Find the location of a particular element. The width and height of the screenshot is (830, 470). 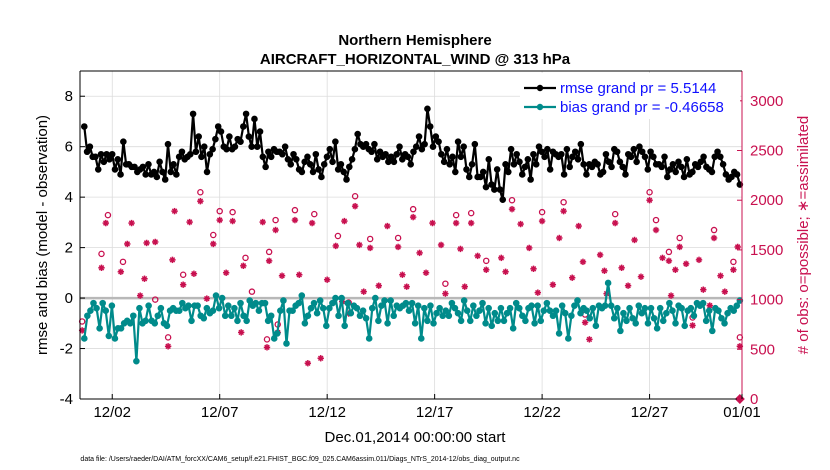

legend-marker-rmse is located at coordinates (540, 88).